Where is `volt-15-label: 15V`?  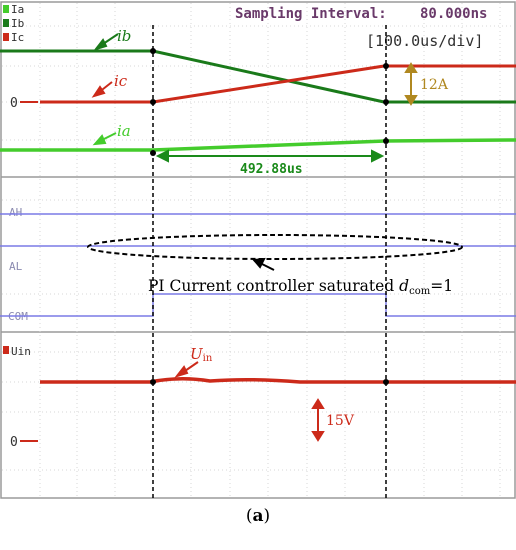 volt-15-label: 15V is located at coordinates (340, 421).